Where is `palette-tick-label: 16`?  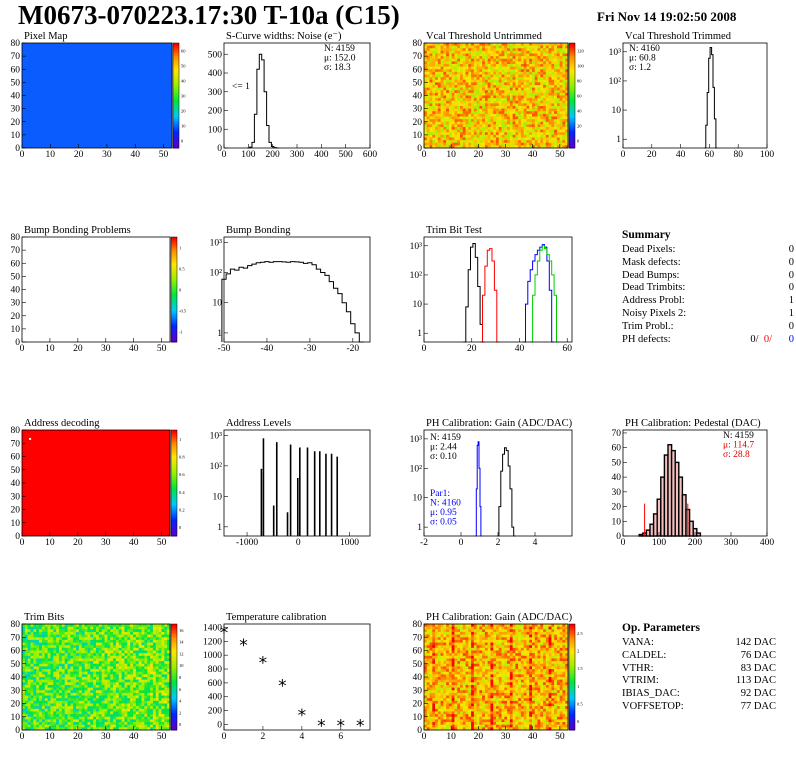 palette-tick-label: 16 is located at coordinates (181, 630).